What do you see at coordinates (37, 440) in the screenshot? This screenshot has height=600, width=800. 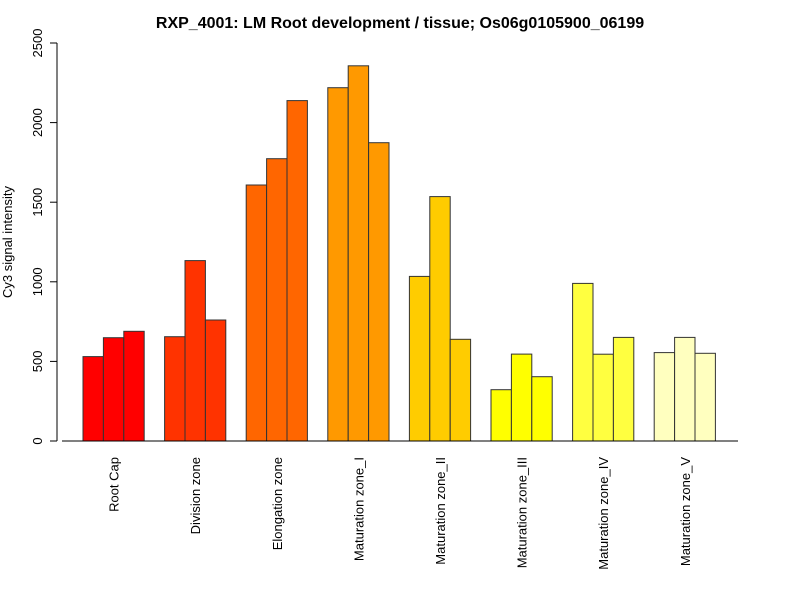 I see `y-tick-label: 0` at bounding box center [37, 440].